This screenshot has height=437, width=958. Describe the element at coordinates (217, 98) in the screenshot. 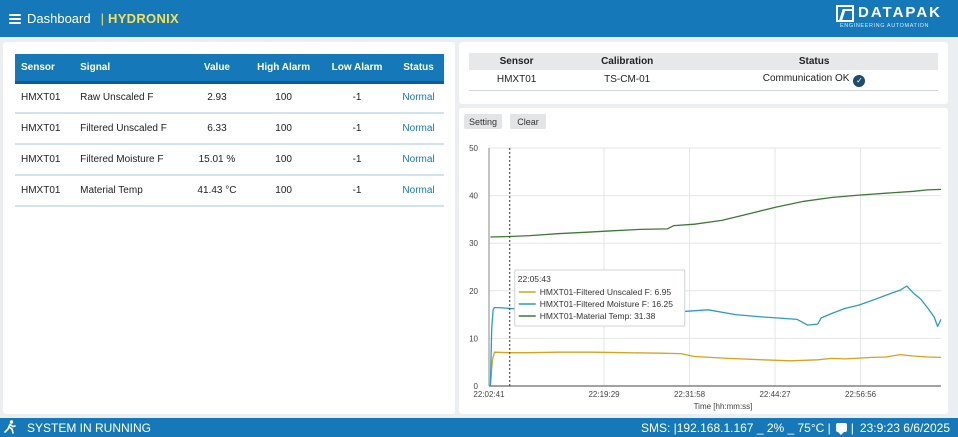

I see `cell-value: 2.93` at that location.